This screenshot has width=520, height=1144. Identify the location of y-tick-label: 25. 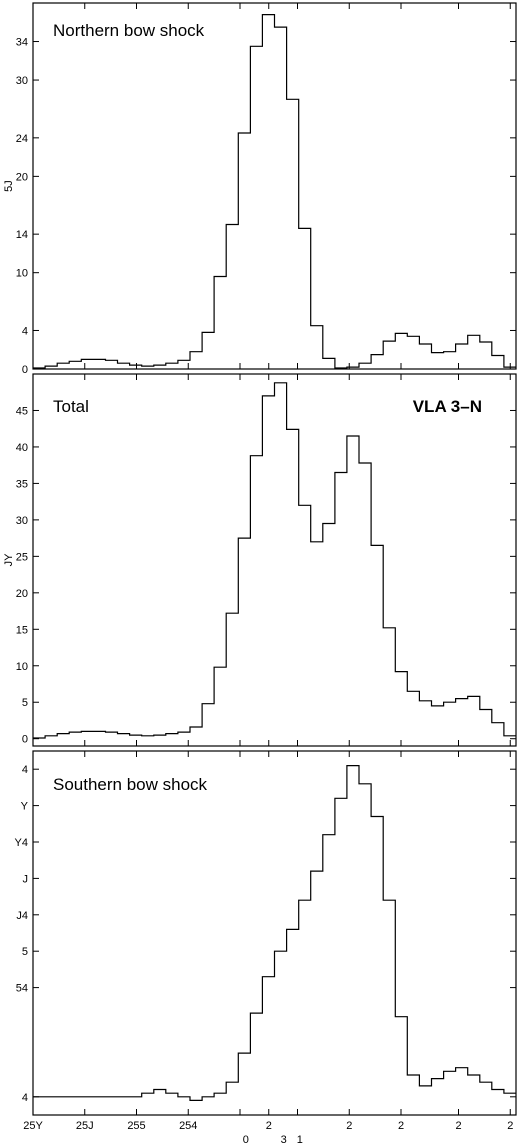
(22, 557).